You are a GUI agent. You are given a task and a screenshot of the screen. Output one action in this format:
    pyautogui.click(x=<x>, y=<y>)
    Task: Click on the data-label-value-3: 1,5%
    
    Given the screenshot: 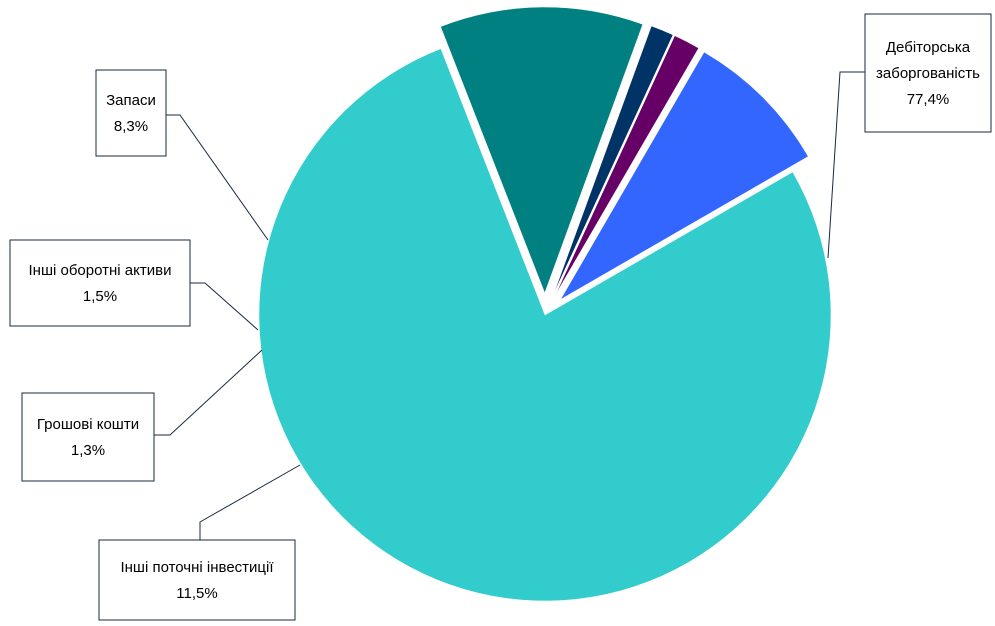 What is the action you would take?
    pyautogui.click(x=100, y=296)
    